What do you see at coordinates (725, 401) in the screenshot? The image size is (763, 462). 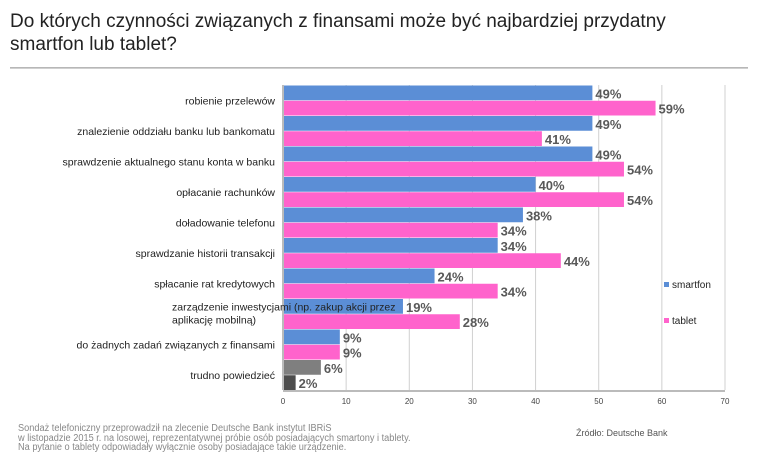 I see `x-tick-label: 70` at bounding box center [725, 401].